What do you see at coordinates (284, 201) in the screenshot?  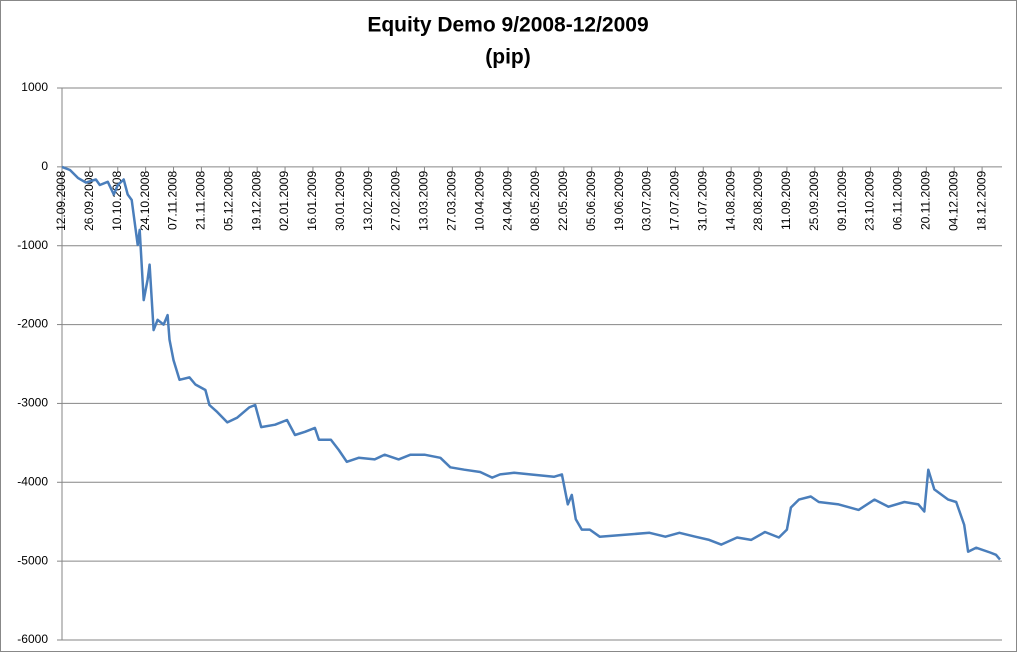 I see `x-tick-label: 02.01.2009` at bounding box center [284, 201].